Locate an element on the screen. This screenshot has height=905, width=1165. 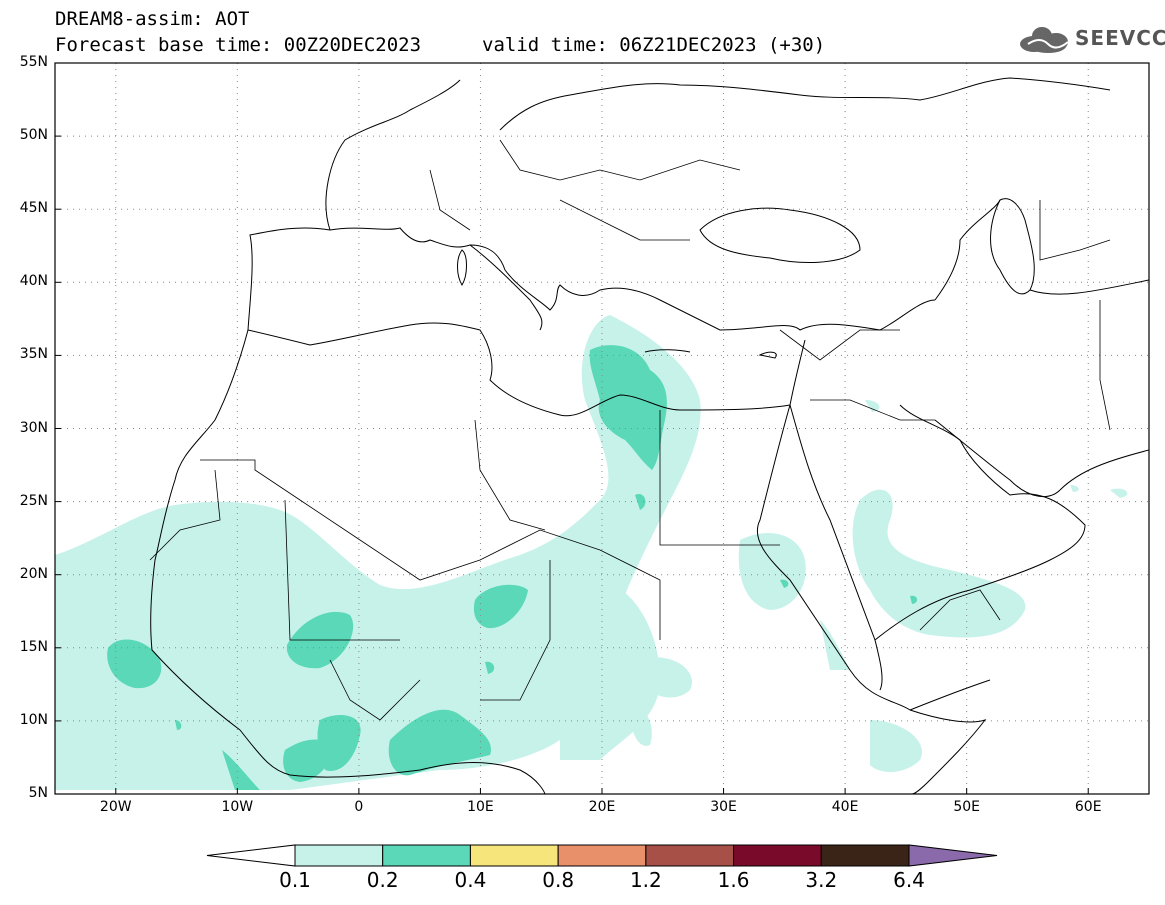
lat-tick-label: 55N is located at coordinates (33, 62).